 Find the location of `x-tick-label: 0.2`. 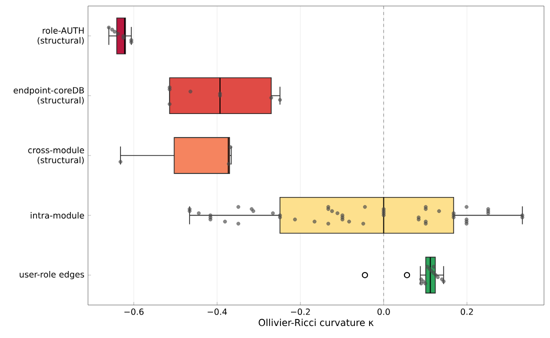

x-tick-label: 0.2 is located at coordinates (466, 311).